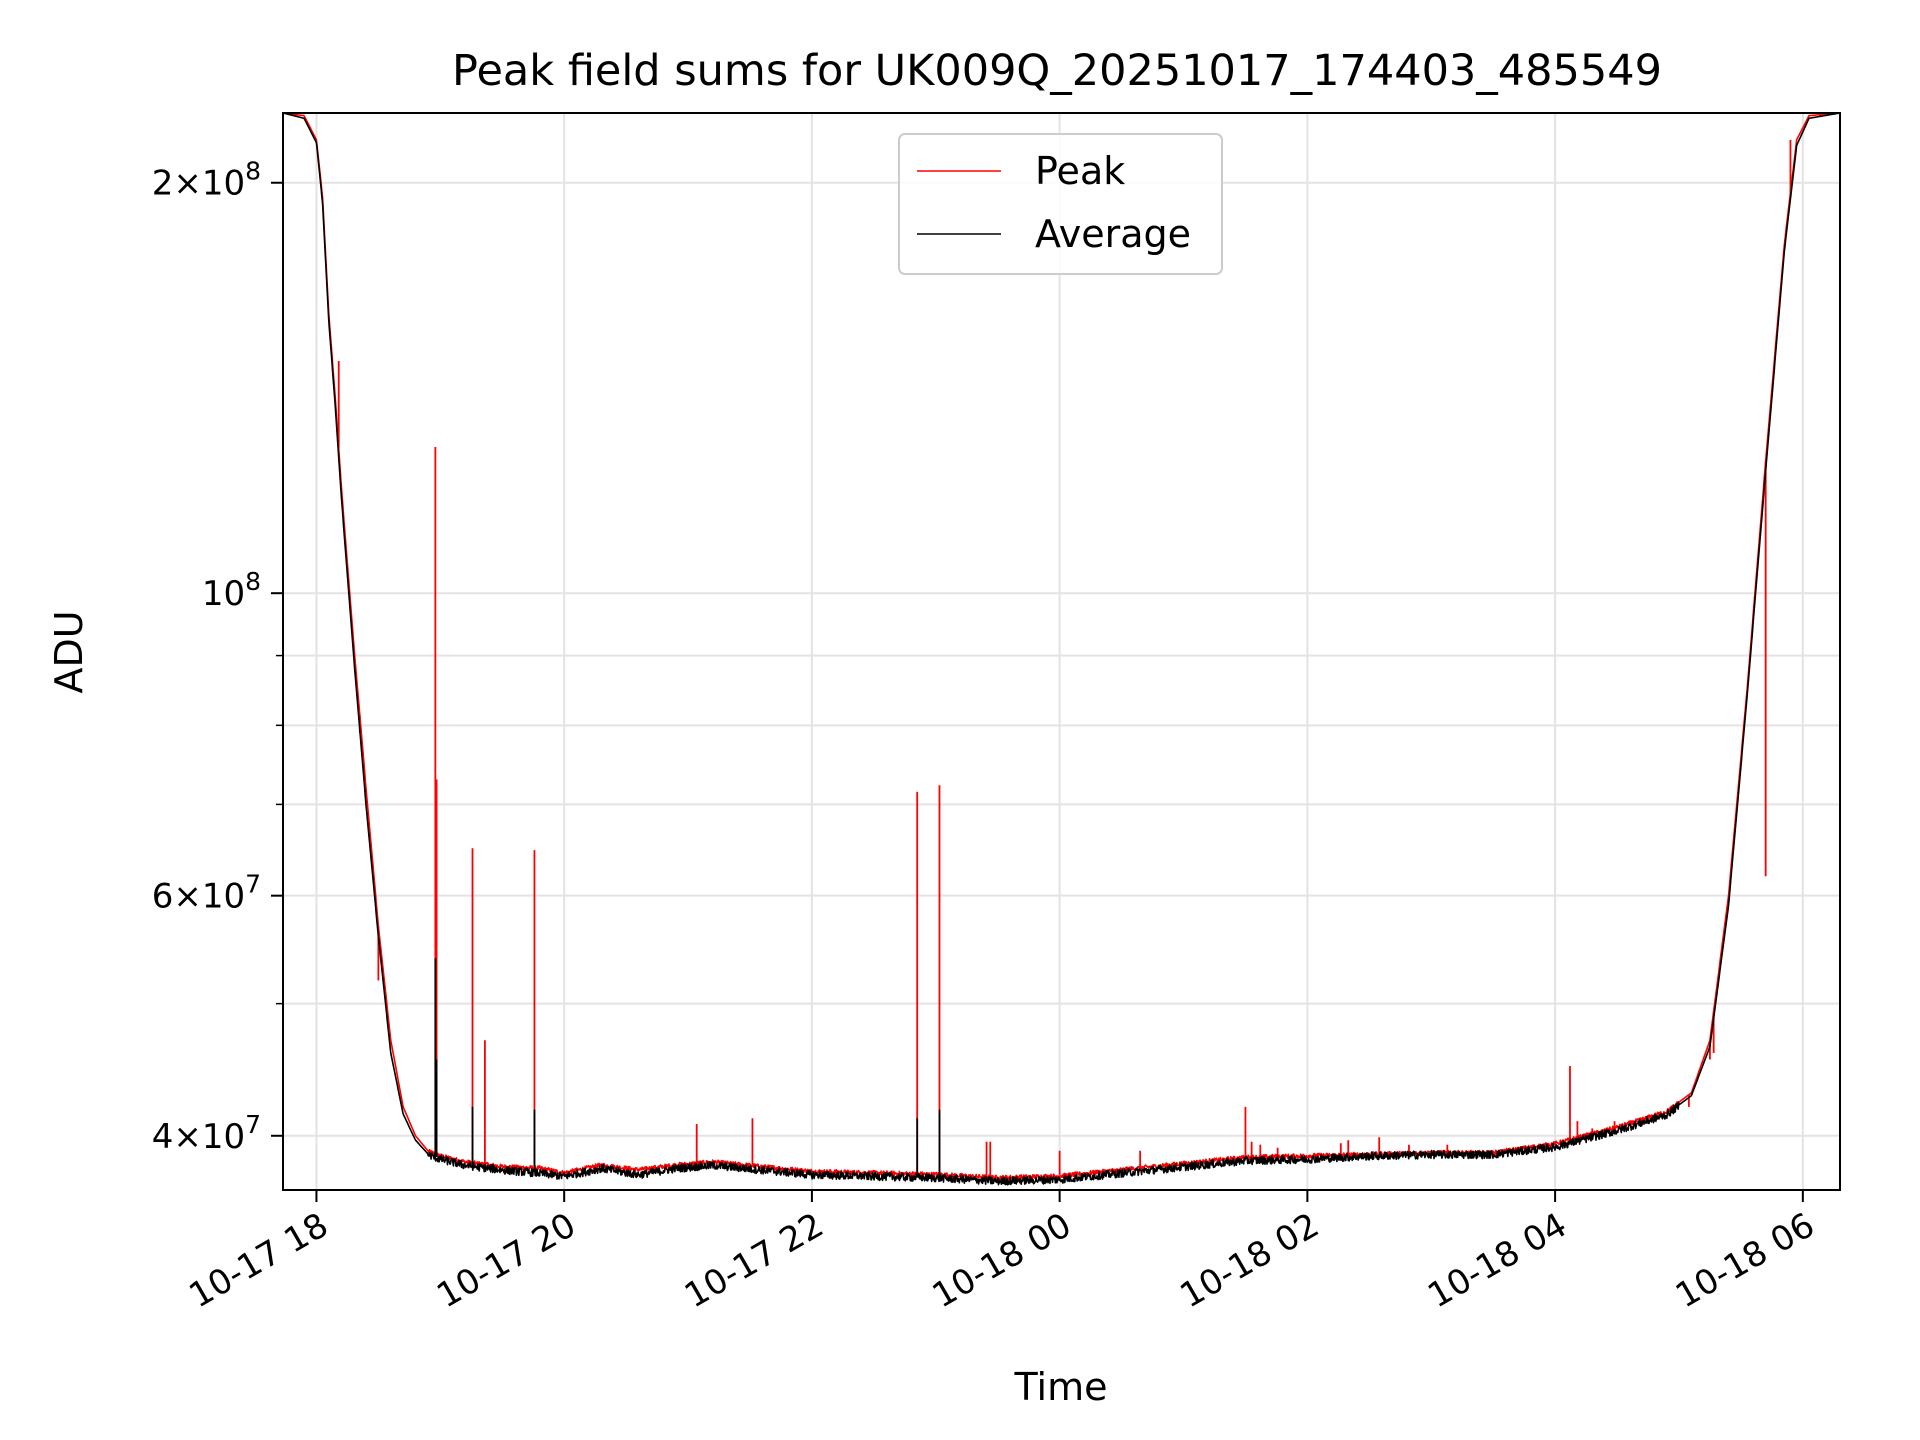  What do you see at coordinates (206, 180) in the screenshot?
I see `y-tick-label: 2×108` at bounding box center [206, 180].